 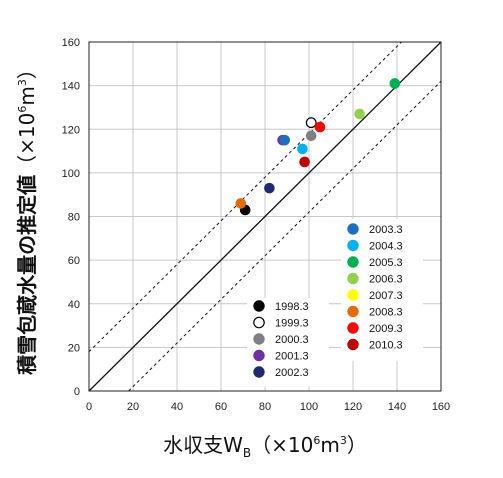 What do you see at coordinates (71, 174) in the screenshot?
I see `y-tick-label: 100` at bounding box center [71, 174].